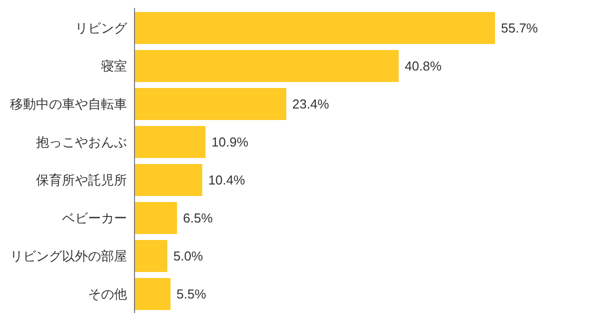 This screenshot has height=322, width=600. I want to click on y-tick-label: 移動中の車や自転車, so click(68, 104).